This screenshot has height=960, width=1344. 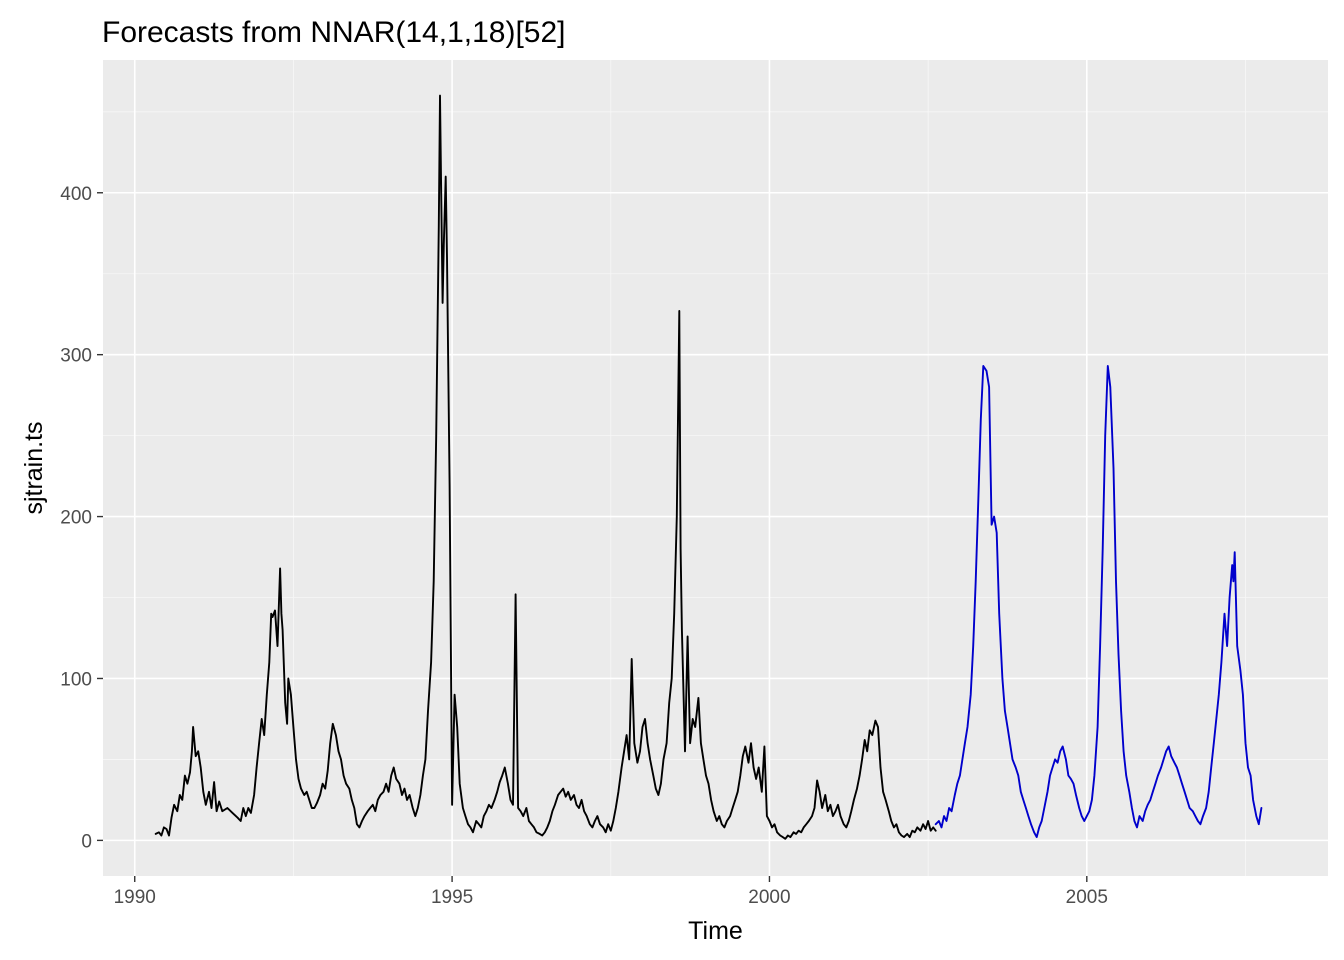 I want to click on x-tick-label: 2000, so click(x=769, y=897).